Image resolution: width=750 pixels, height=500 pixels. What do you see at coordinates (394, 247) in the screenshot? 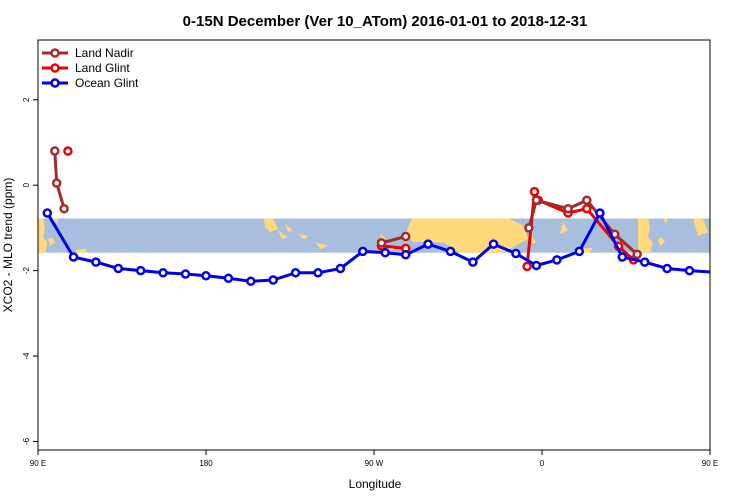
I see `series-ocean-glint` at bounding box center [394, 247].